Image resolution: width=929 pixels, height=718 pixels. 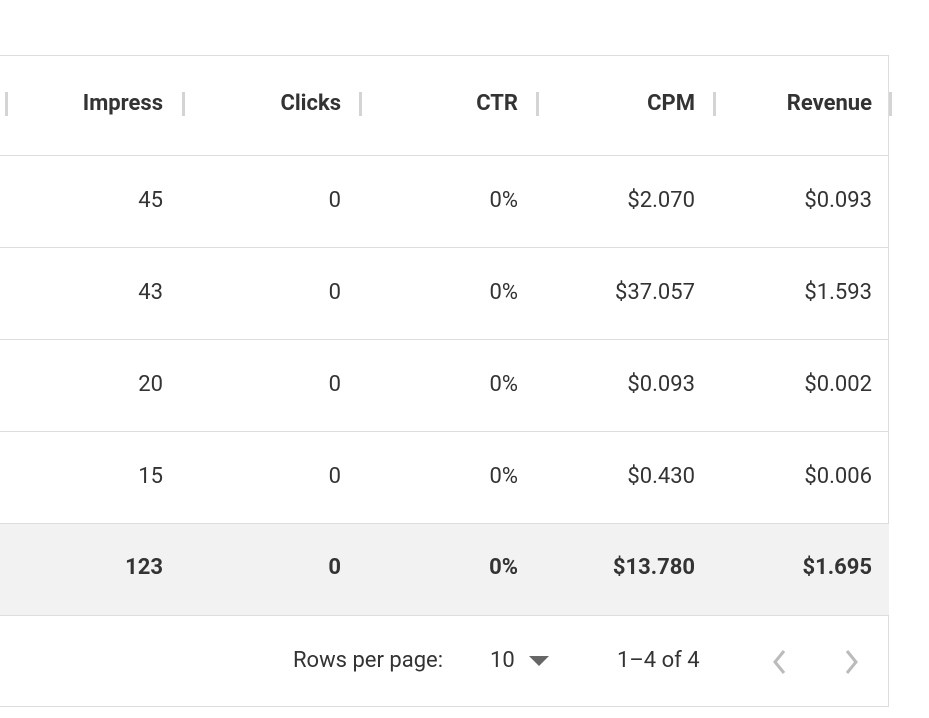 What do you see at coordinates (503, 567) in the screenshot?
I see `total-cell: 0%` at bounding box center [503, 567].